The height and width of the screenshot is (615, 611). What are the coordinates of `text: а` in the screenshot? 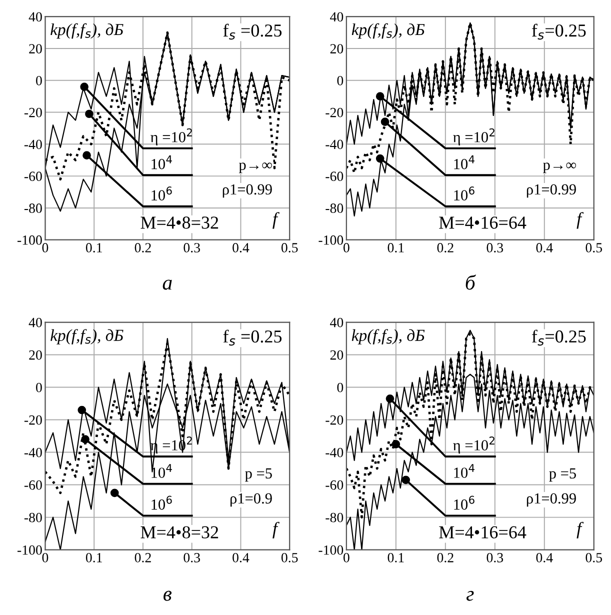 It's located at (167, 285).